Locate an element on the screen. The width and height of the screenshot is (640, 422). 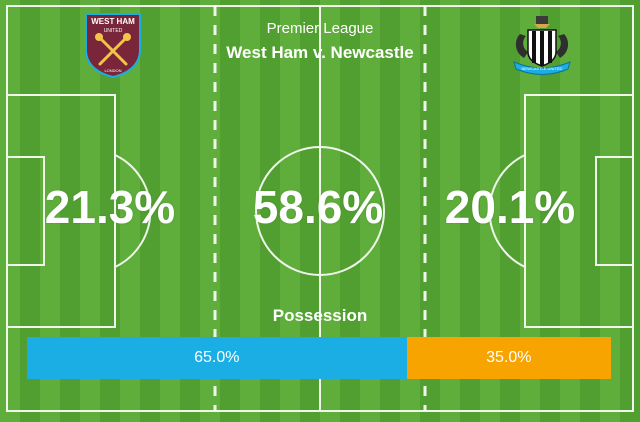
west-ham-crest-icon: WEST HAM UNITED LONDON is located at coordinates (113, 45).